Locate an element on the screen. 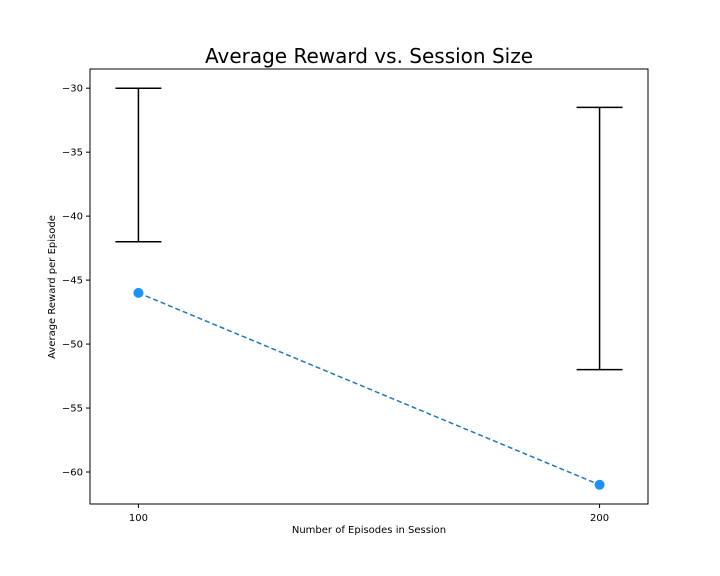 This screenshot has width=720, height=576. y-tick-label-4: −50 is located at coordinates (72, 345).